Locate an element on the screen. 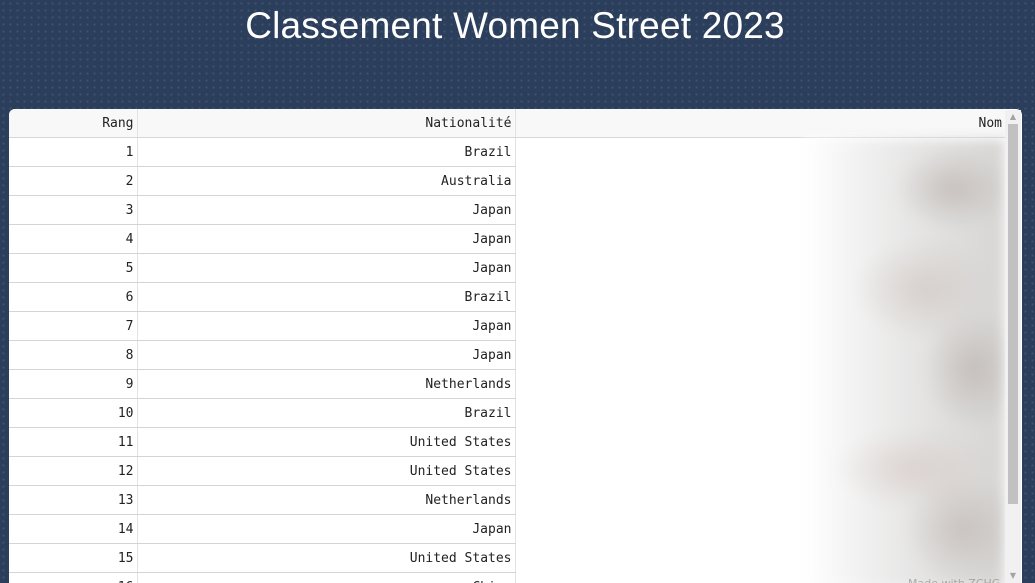 Image resolution: width=1035 pixels, height=583 pixels. table-header-row: Rang Nationalité Nom is located at coordinates (507, 123).